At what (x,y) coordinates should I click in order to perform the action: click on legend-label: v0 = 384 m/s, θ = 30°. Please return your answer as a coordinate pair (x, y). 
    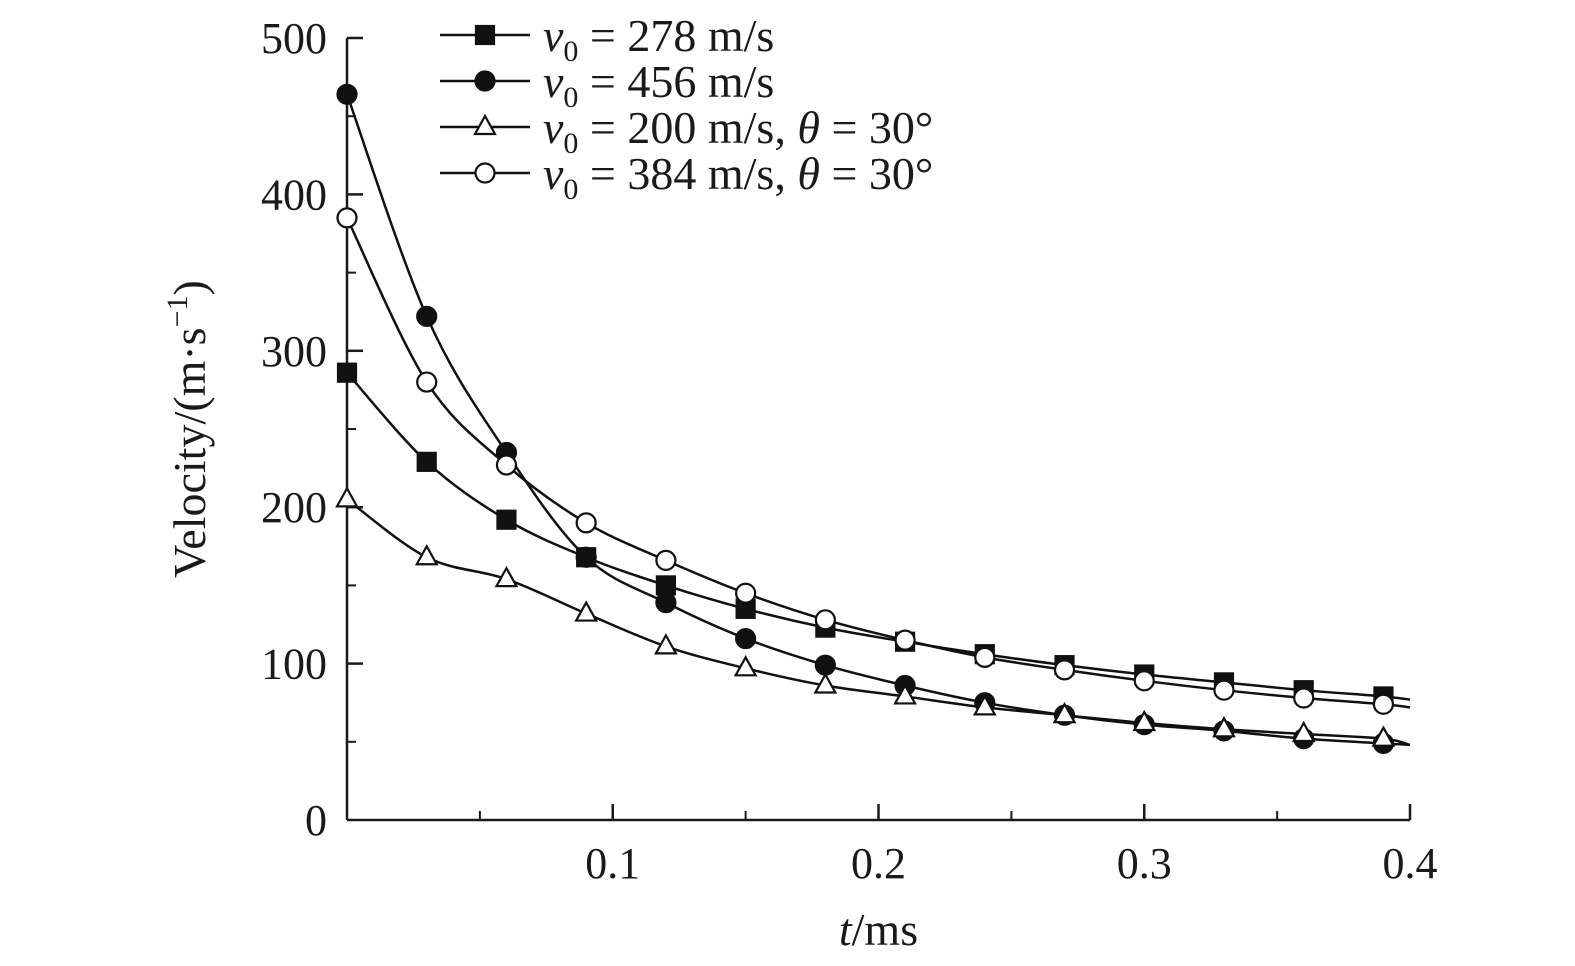
    Looking at the image, I should click on (738, 177).